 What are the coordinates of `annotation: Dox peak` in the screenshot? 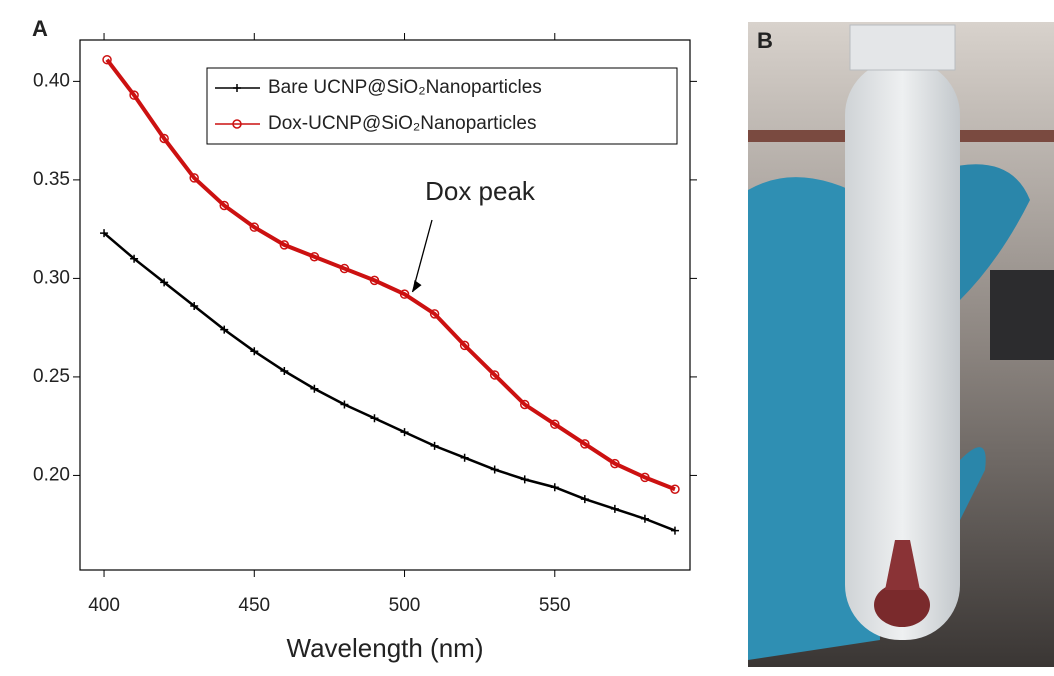 It's located at (480, 191).